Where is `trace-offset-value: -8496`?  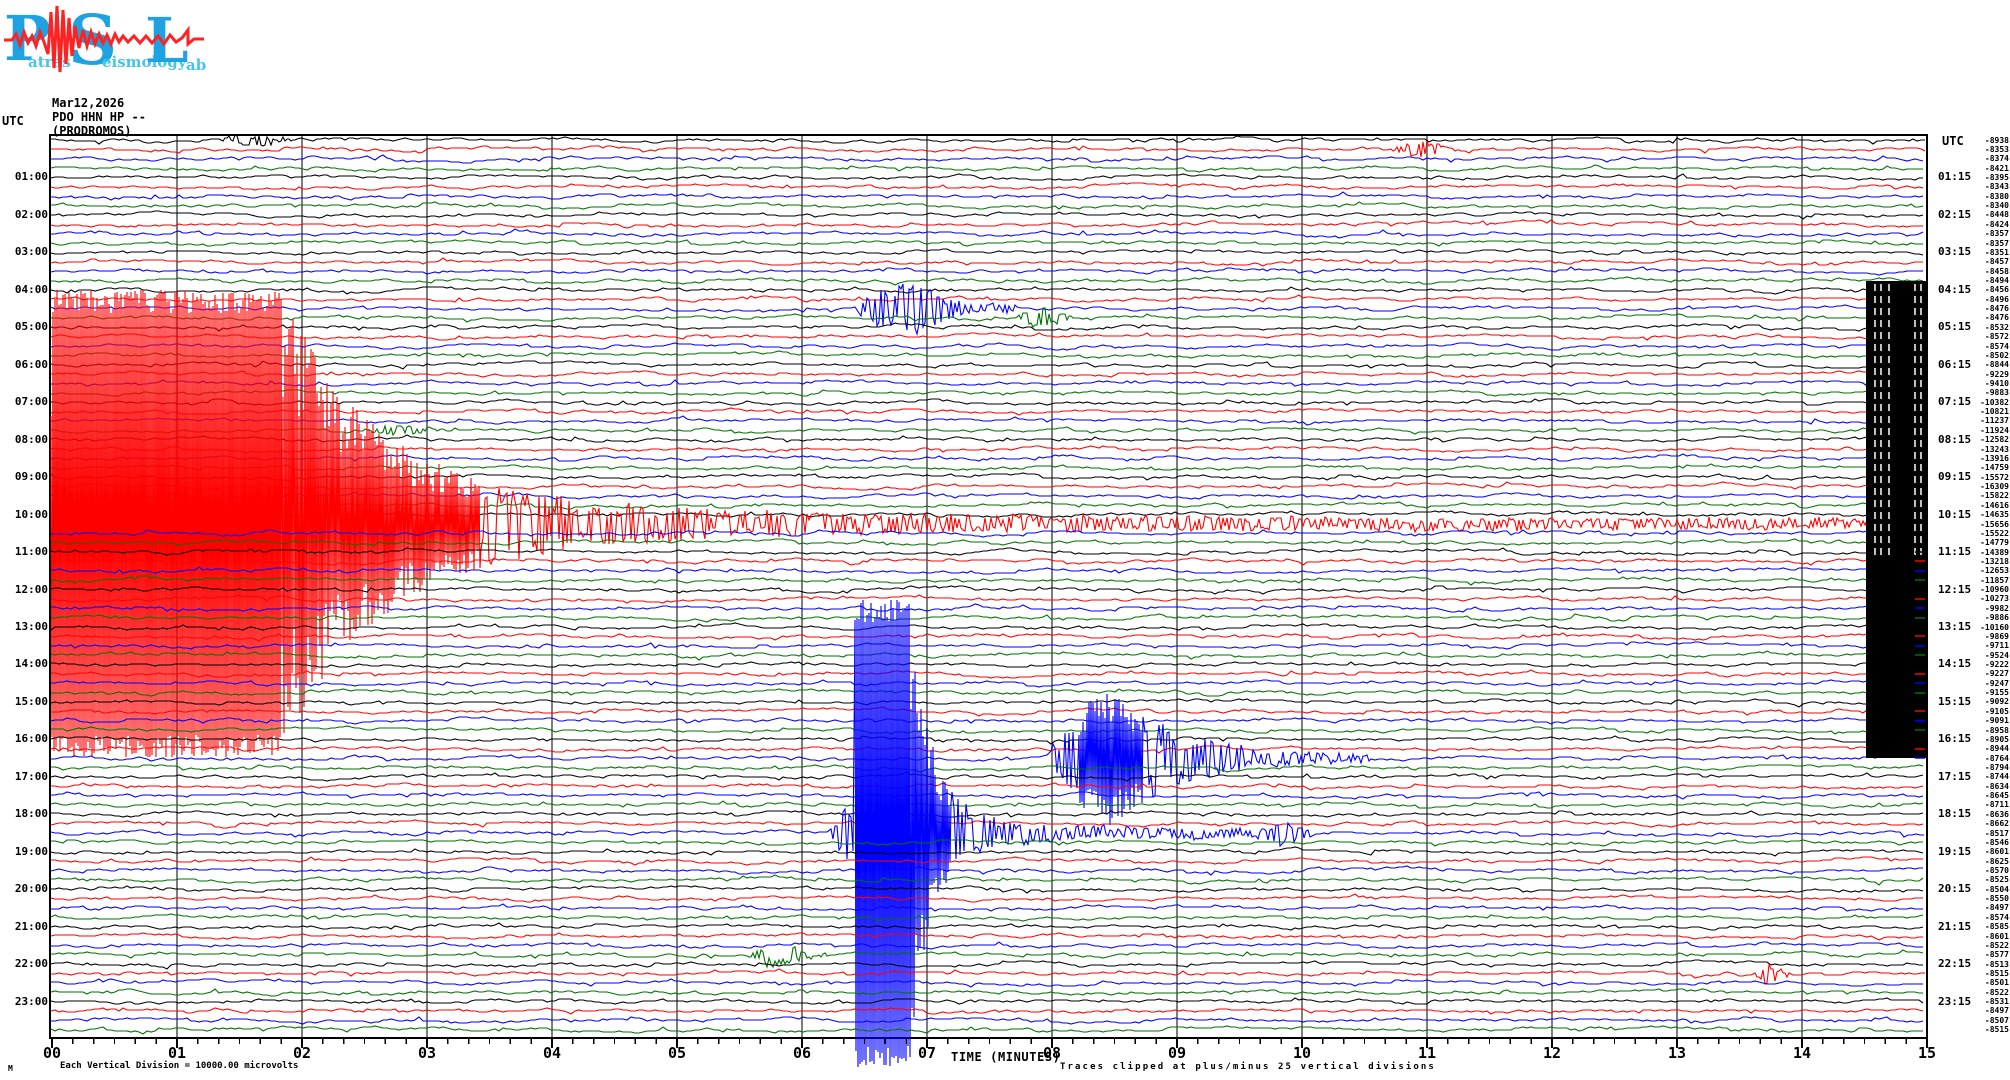
trace-offset-value: -8496 is located at coordinates (1996, 299).